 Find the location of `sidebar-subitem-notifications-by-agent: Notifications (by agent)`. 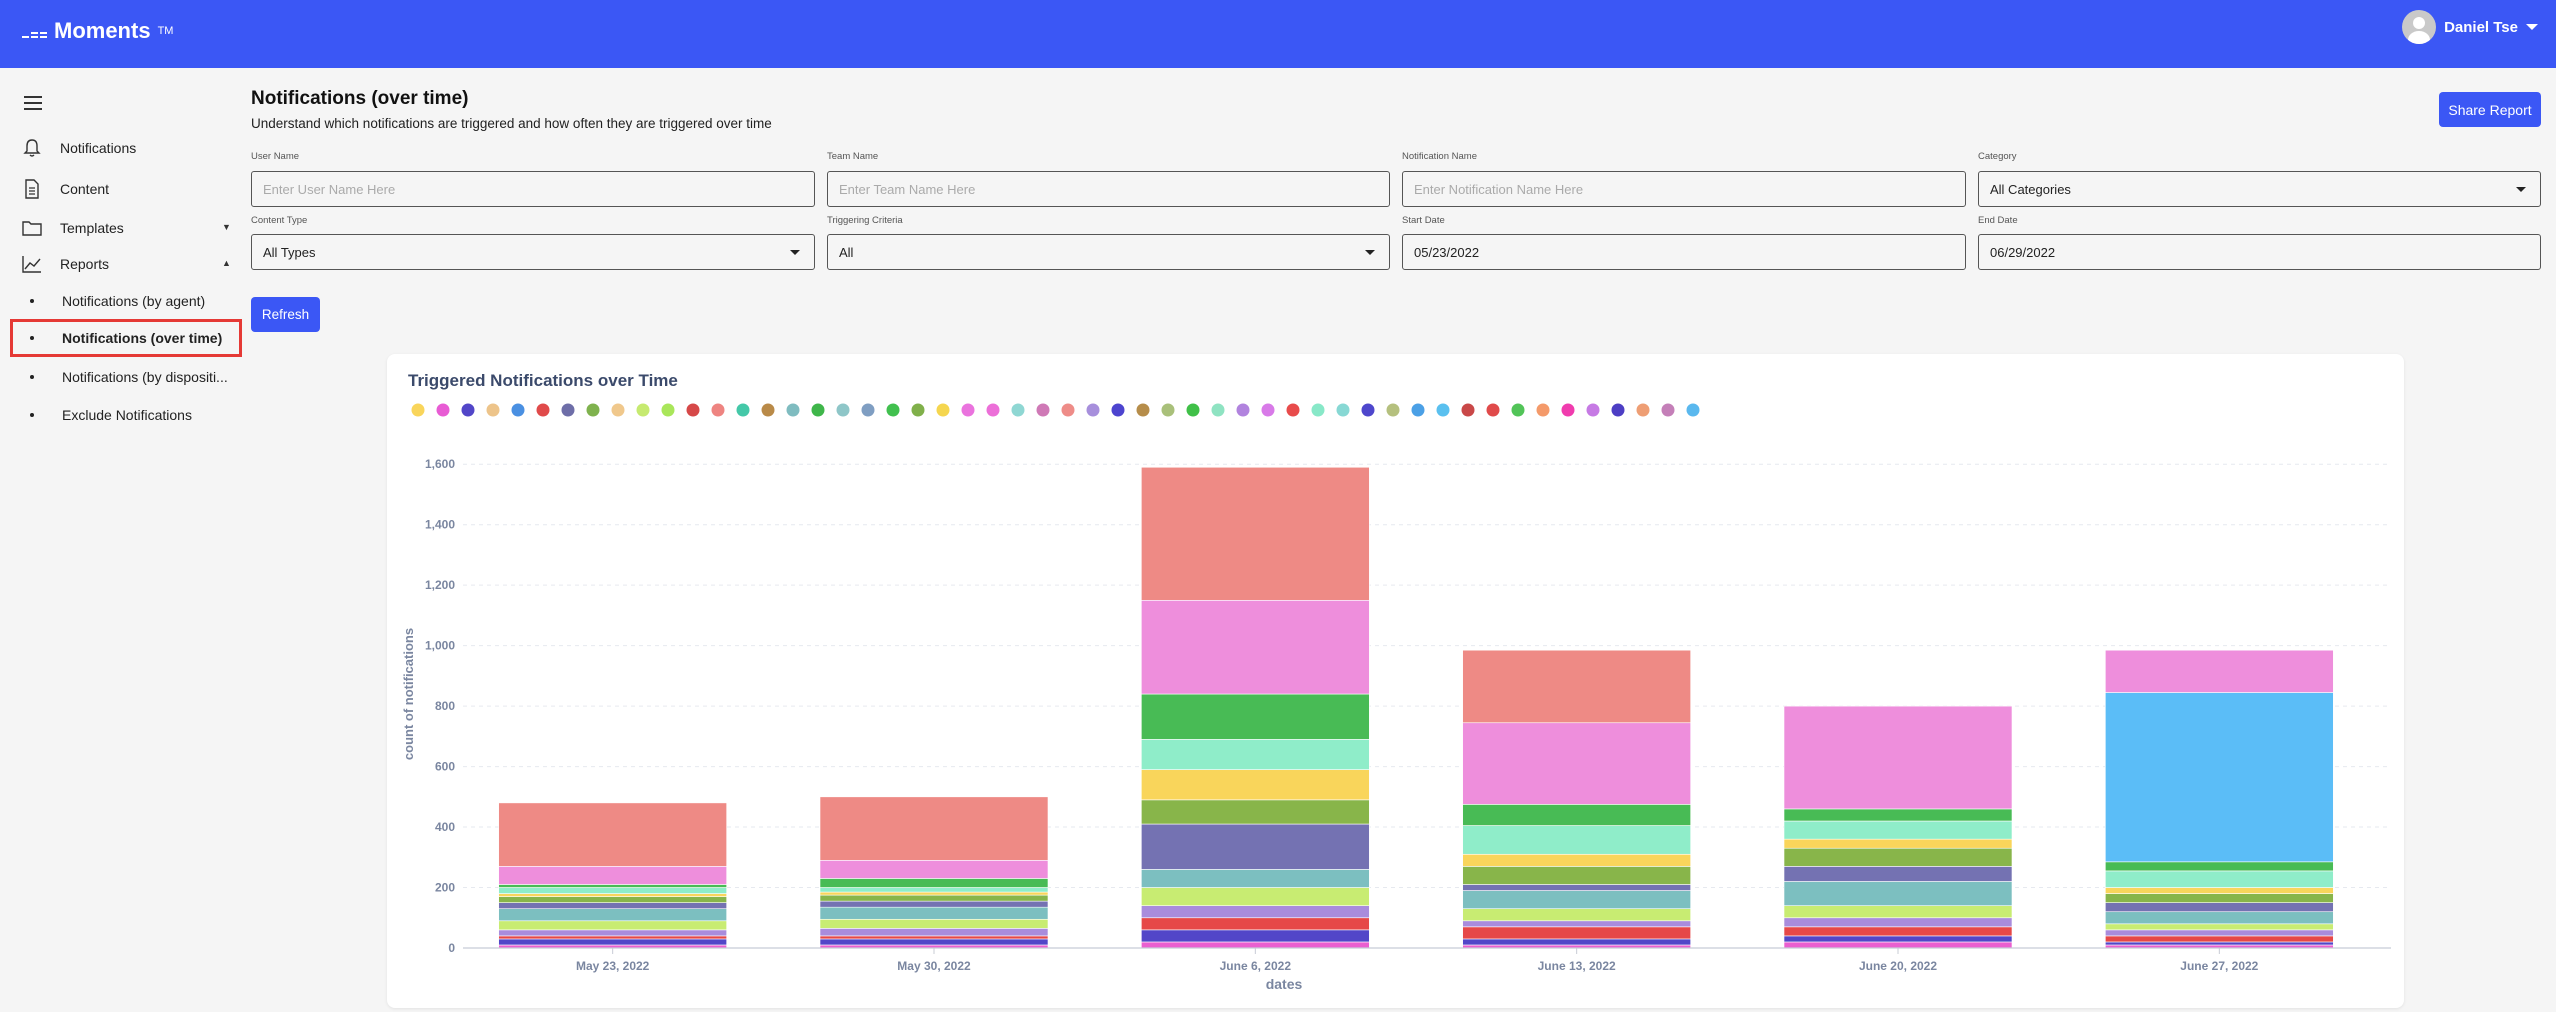

sidebar-subitem-notifications-by-agent: Notifications (by agent) is located at coordinates (117, 301).